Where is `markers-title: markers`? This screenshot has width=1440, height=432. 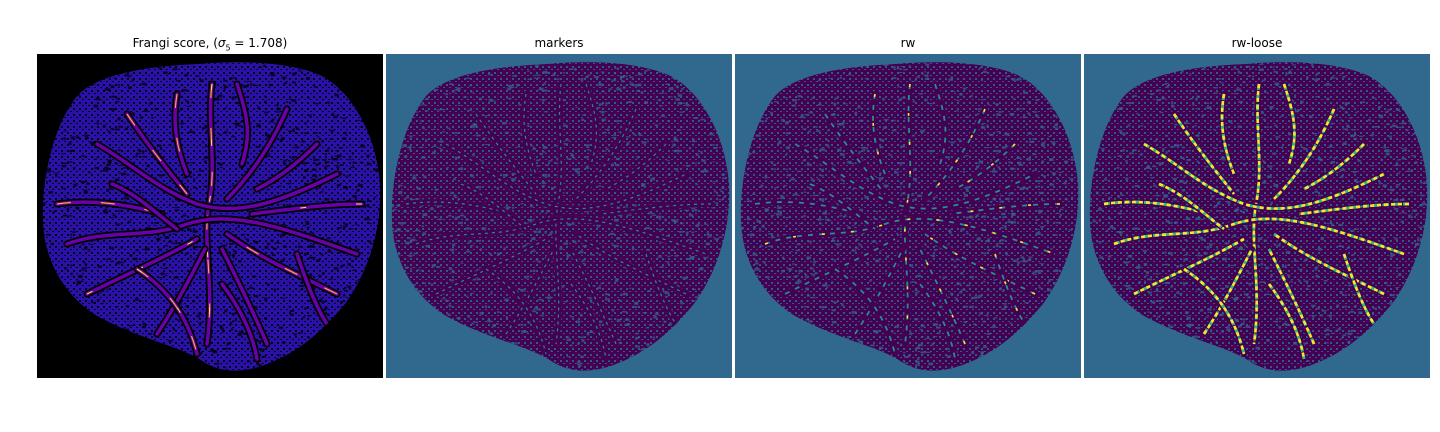
markers-title: markers is located at coordinates (559, 43).